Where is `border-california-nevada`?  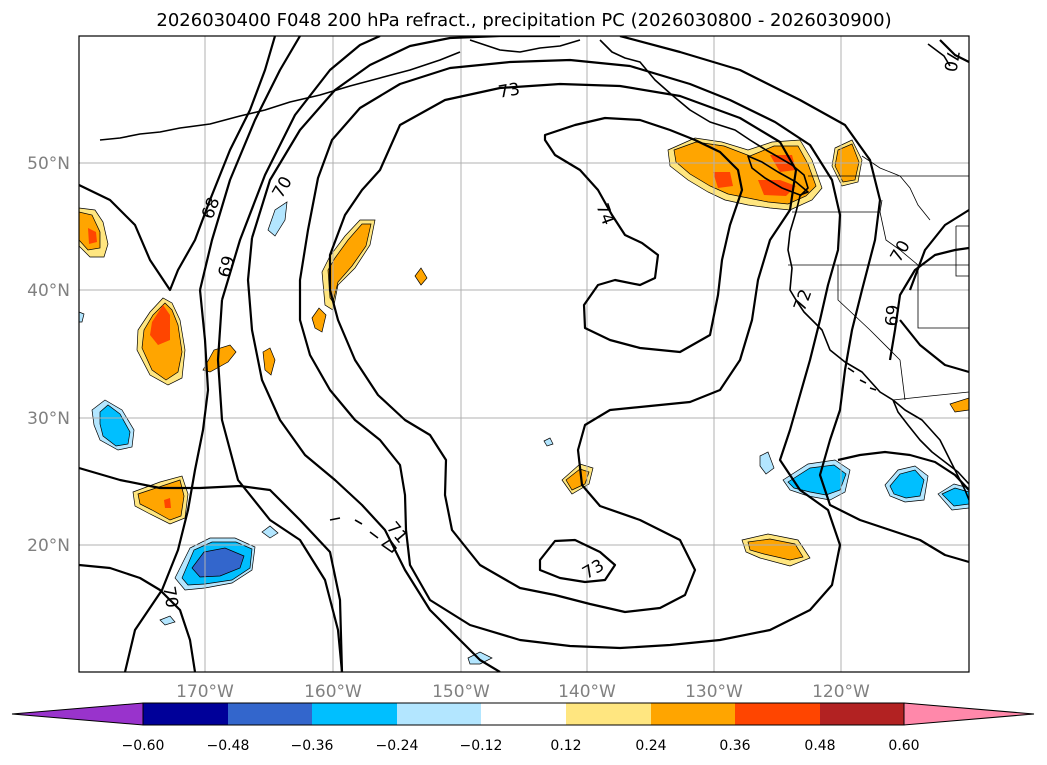 border-california-nevada is located at coordinates (871, 333).